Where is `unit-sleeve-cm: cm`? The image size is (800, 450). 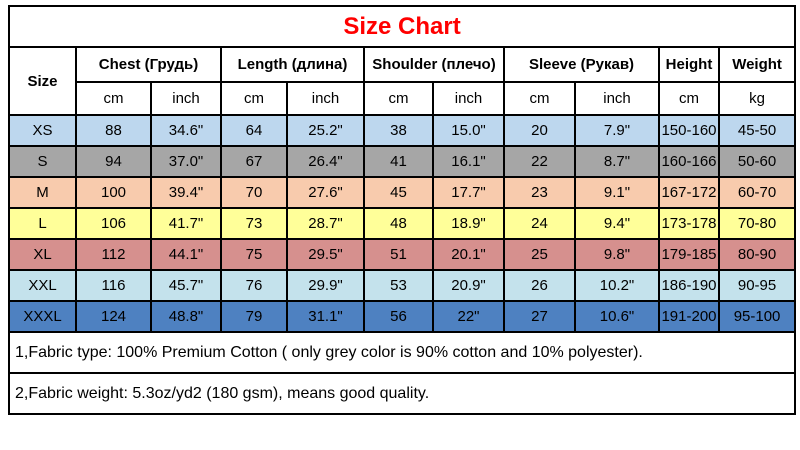 unit-sleeve-cm: cm is located at coordinates (539, 98).